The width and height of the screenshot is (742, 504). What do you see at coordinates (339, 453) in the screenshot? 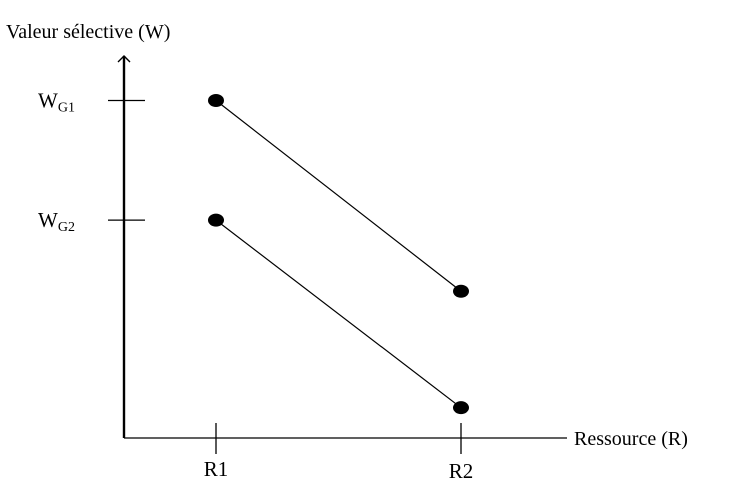
I see `x-ticks-group: R1 R2` at bounding box center [339, 453].